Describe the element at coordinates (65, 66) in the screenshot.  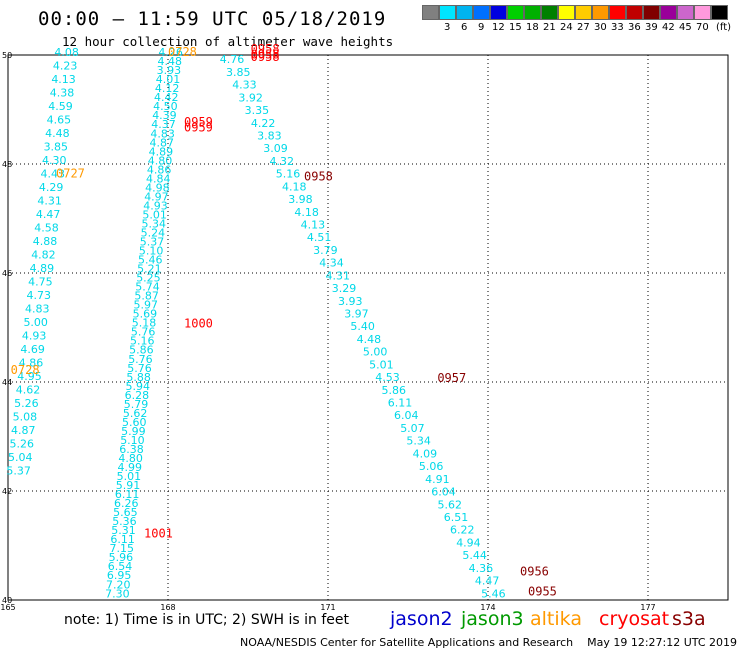
I see `wave-height-value: 4.23` at that location.